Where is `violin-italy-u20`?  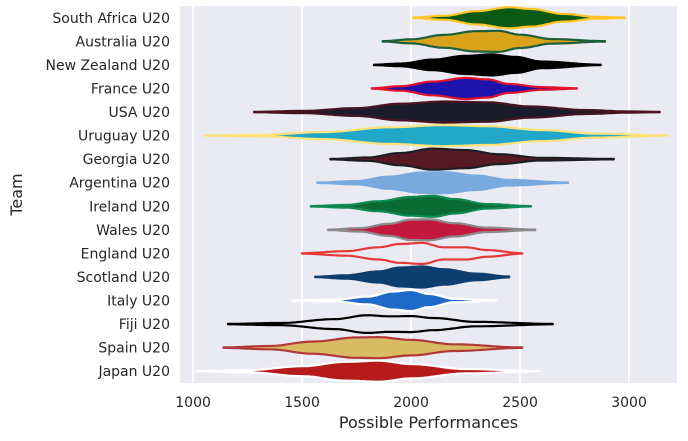
violin-italy-u20 is located at coordinates (395, 300).